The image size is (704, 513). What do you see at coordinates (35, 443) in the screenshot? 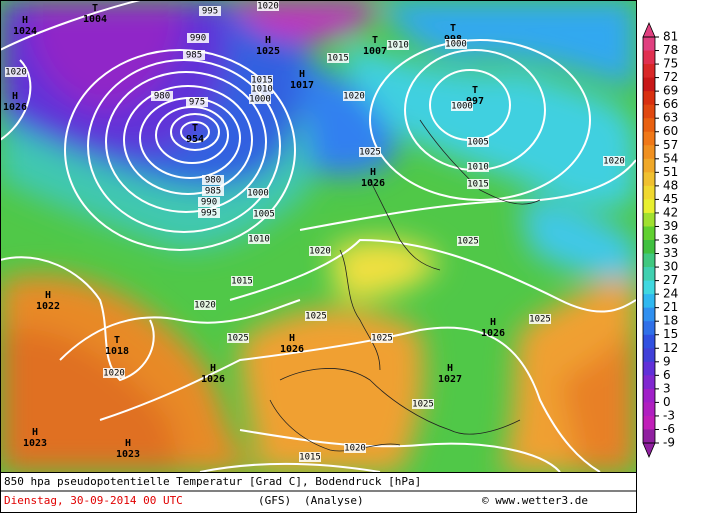
I see `center-pressure: 1023` at bounding box center [35, 443].